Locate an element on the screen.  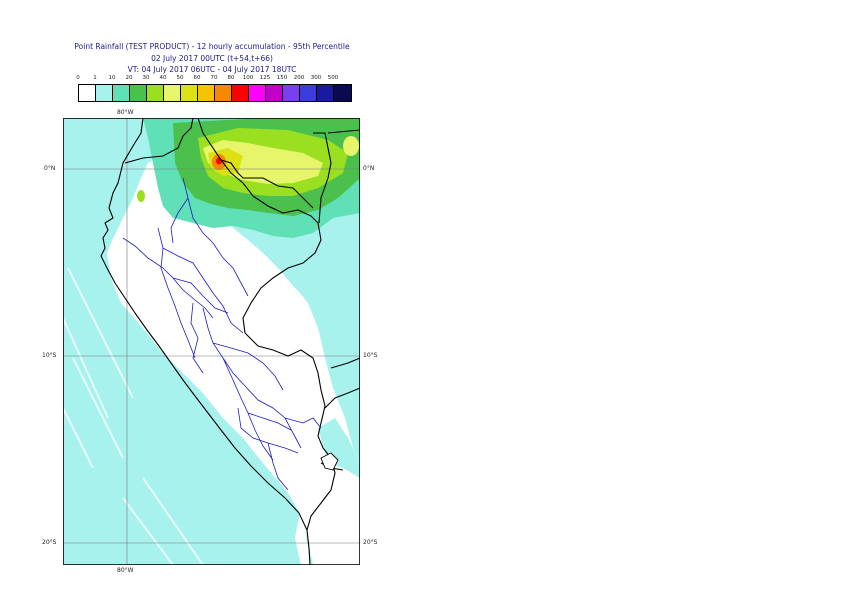
legend-tick-label: 40 is located at coordinates (163, 78).